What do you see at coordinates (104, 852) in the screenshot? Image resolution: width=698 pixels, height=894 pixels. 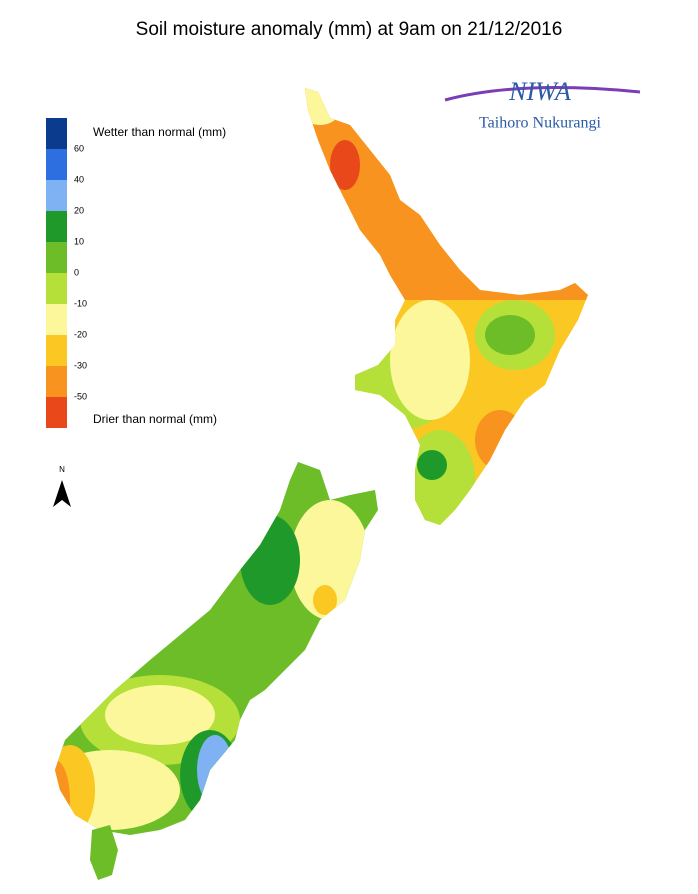 I see `stewart-island` at bounding box center [104, 852].